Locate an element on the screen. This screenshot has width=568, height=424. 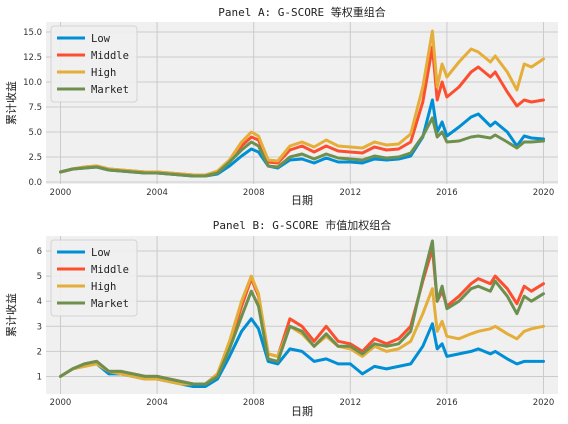
series-line-market is located at coordinates (302, 147).